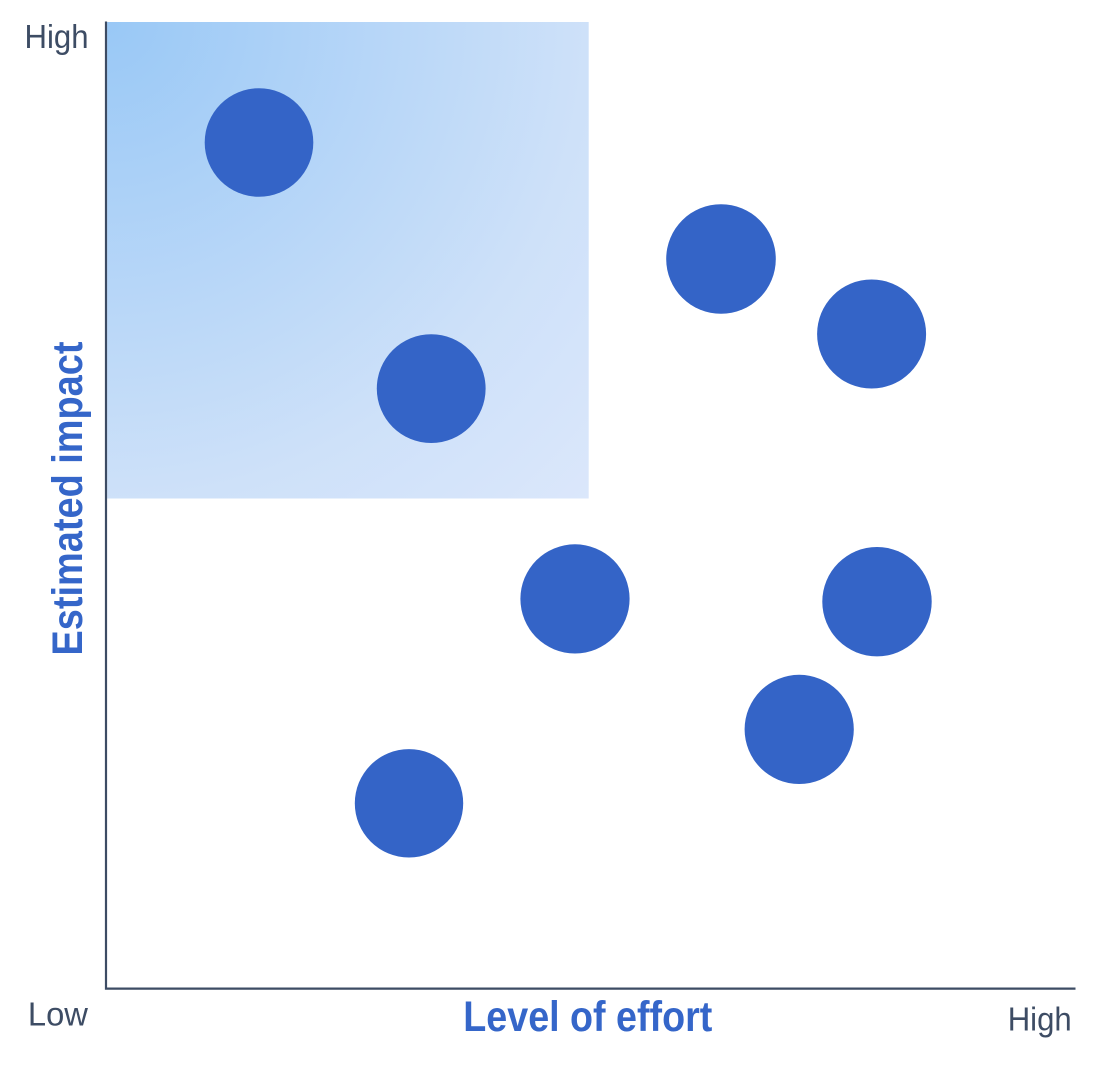 This screenshot has height=1071, width=1100. Describe the element at coordinates (58, 1014) in the screenshot. I see `svg-text: Low` at that location.